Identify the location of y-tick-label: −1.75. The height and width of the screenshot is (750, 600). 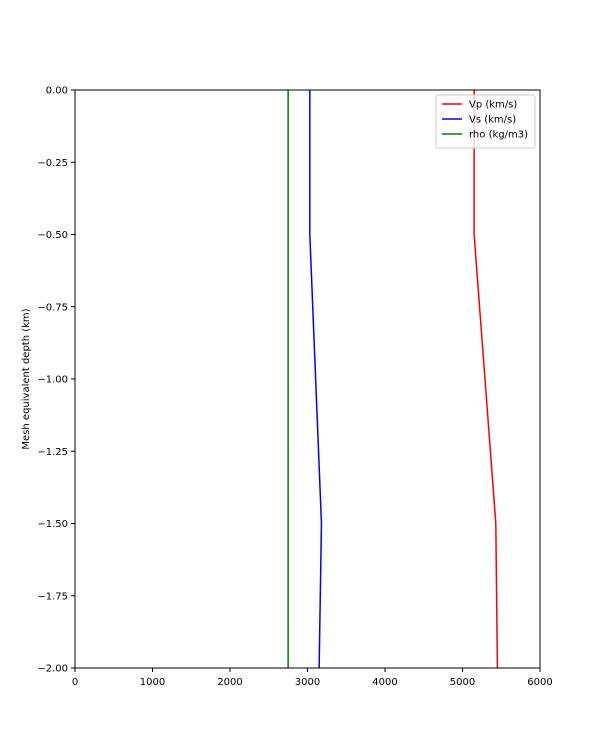
(52, 596).